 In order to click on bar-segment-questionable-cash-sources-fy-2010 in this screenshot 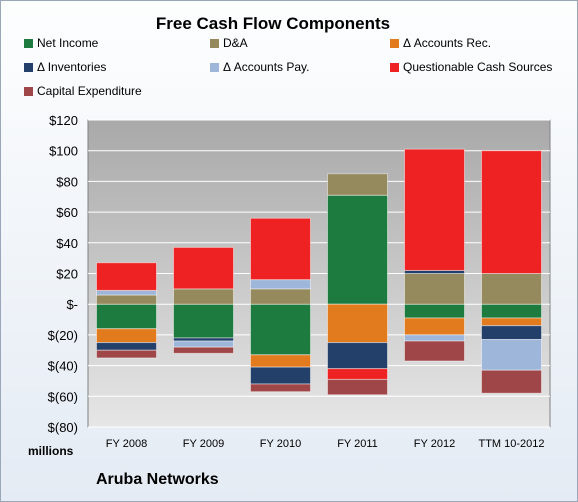, I will do `click(280, 249)`.